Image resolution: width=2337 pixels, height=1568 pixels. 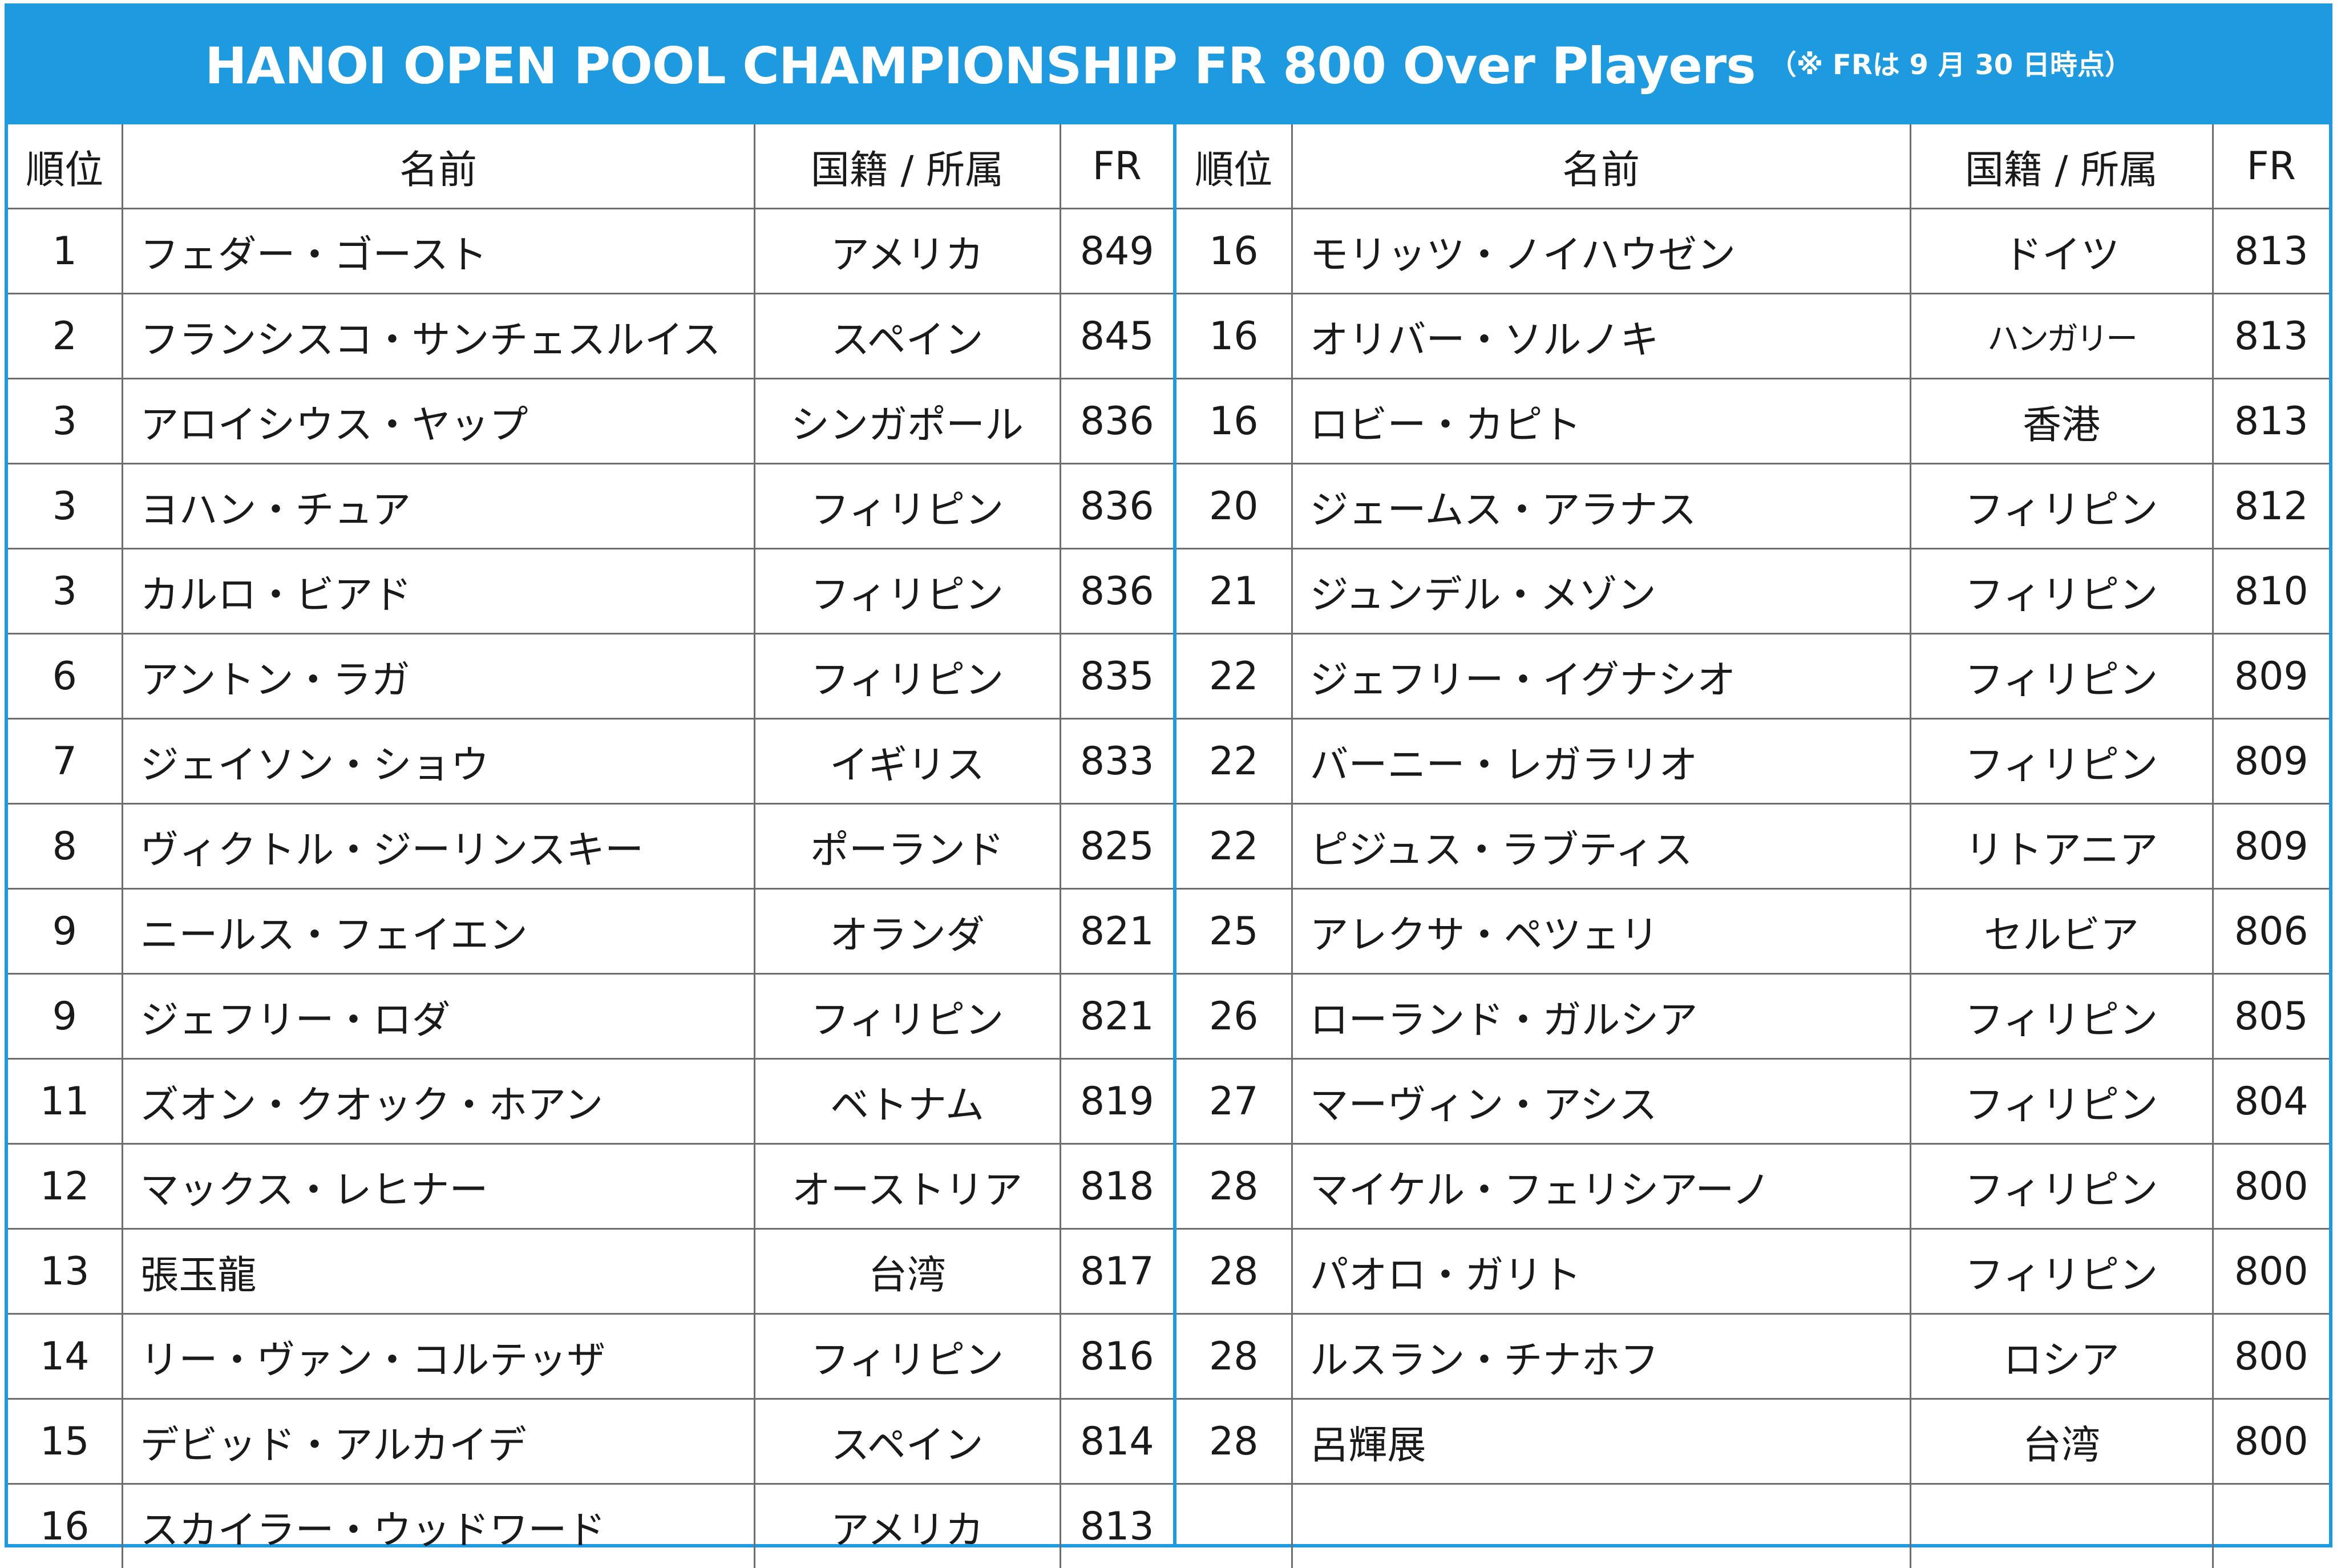 What do you see at coordinates (1234, 1186) in the screenshot?
I see `rank-cell: 28` at bounding box center [1234, 1186].